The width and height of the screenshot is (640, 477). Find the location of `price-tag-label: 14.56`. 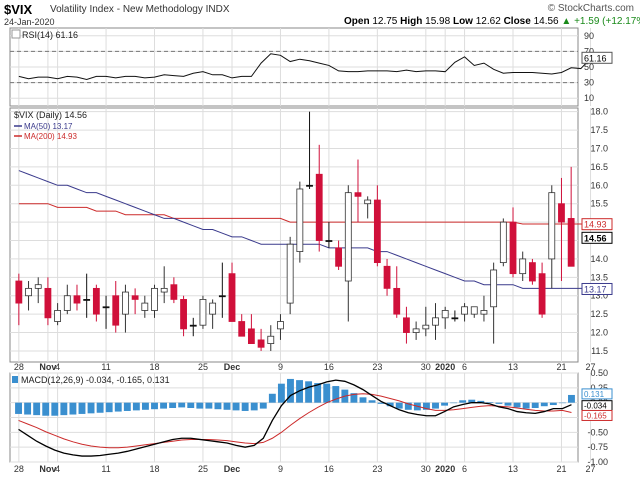

price-tag-label: 14.56 is located at coordinates (595, 238).